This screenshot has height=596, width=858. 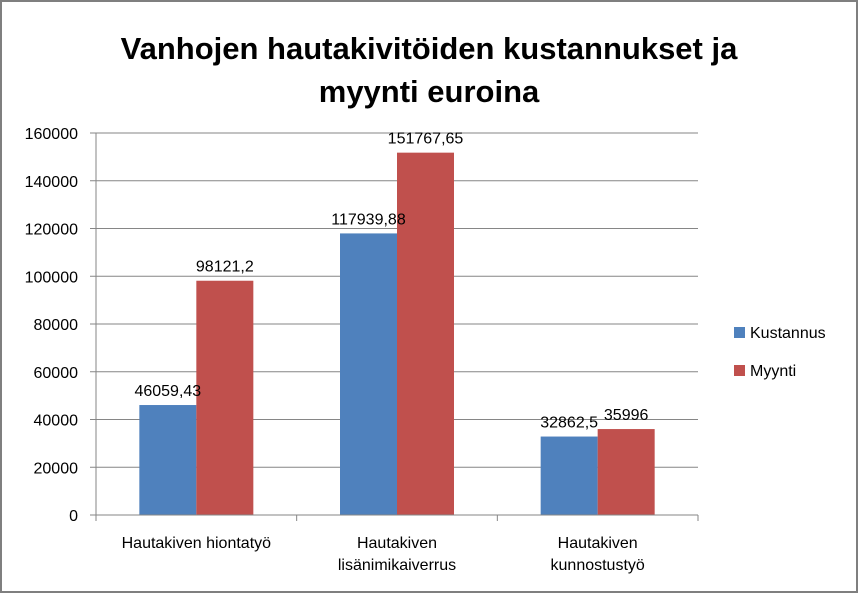 What do you see at coordinates (56, 468) in the screenshot?
I see `y-tick-label: 20000` at bounding box center [56, 468].